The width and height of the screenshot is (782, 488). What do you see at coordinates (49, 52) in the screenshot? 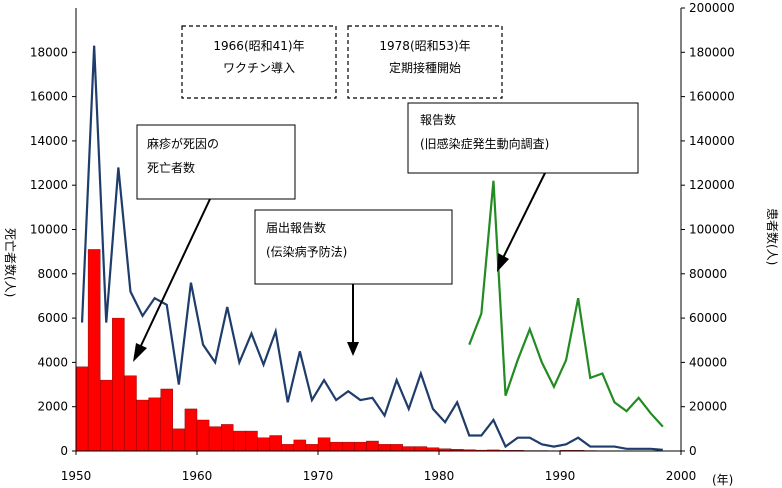
I see `y-left-tick-label: 18000` at bounding box center [49, 52].